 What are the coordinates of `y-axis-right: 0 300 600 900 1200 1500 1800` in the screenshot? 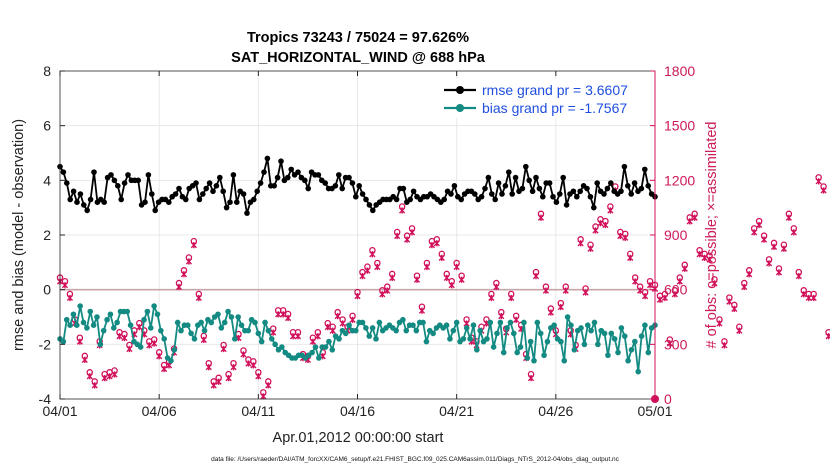 It's located at (672, 235).